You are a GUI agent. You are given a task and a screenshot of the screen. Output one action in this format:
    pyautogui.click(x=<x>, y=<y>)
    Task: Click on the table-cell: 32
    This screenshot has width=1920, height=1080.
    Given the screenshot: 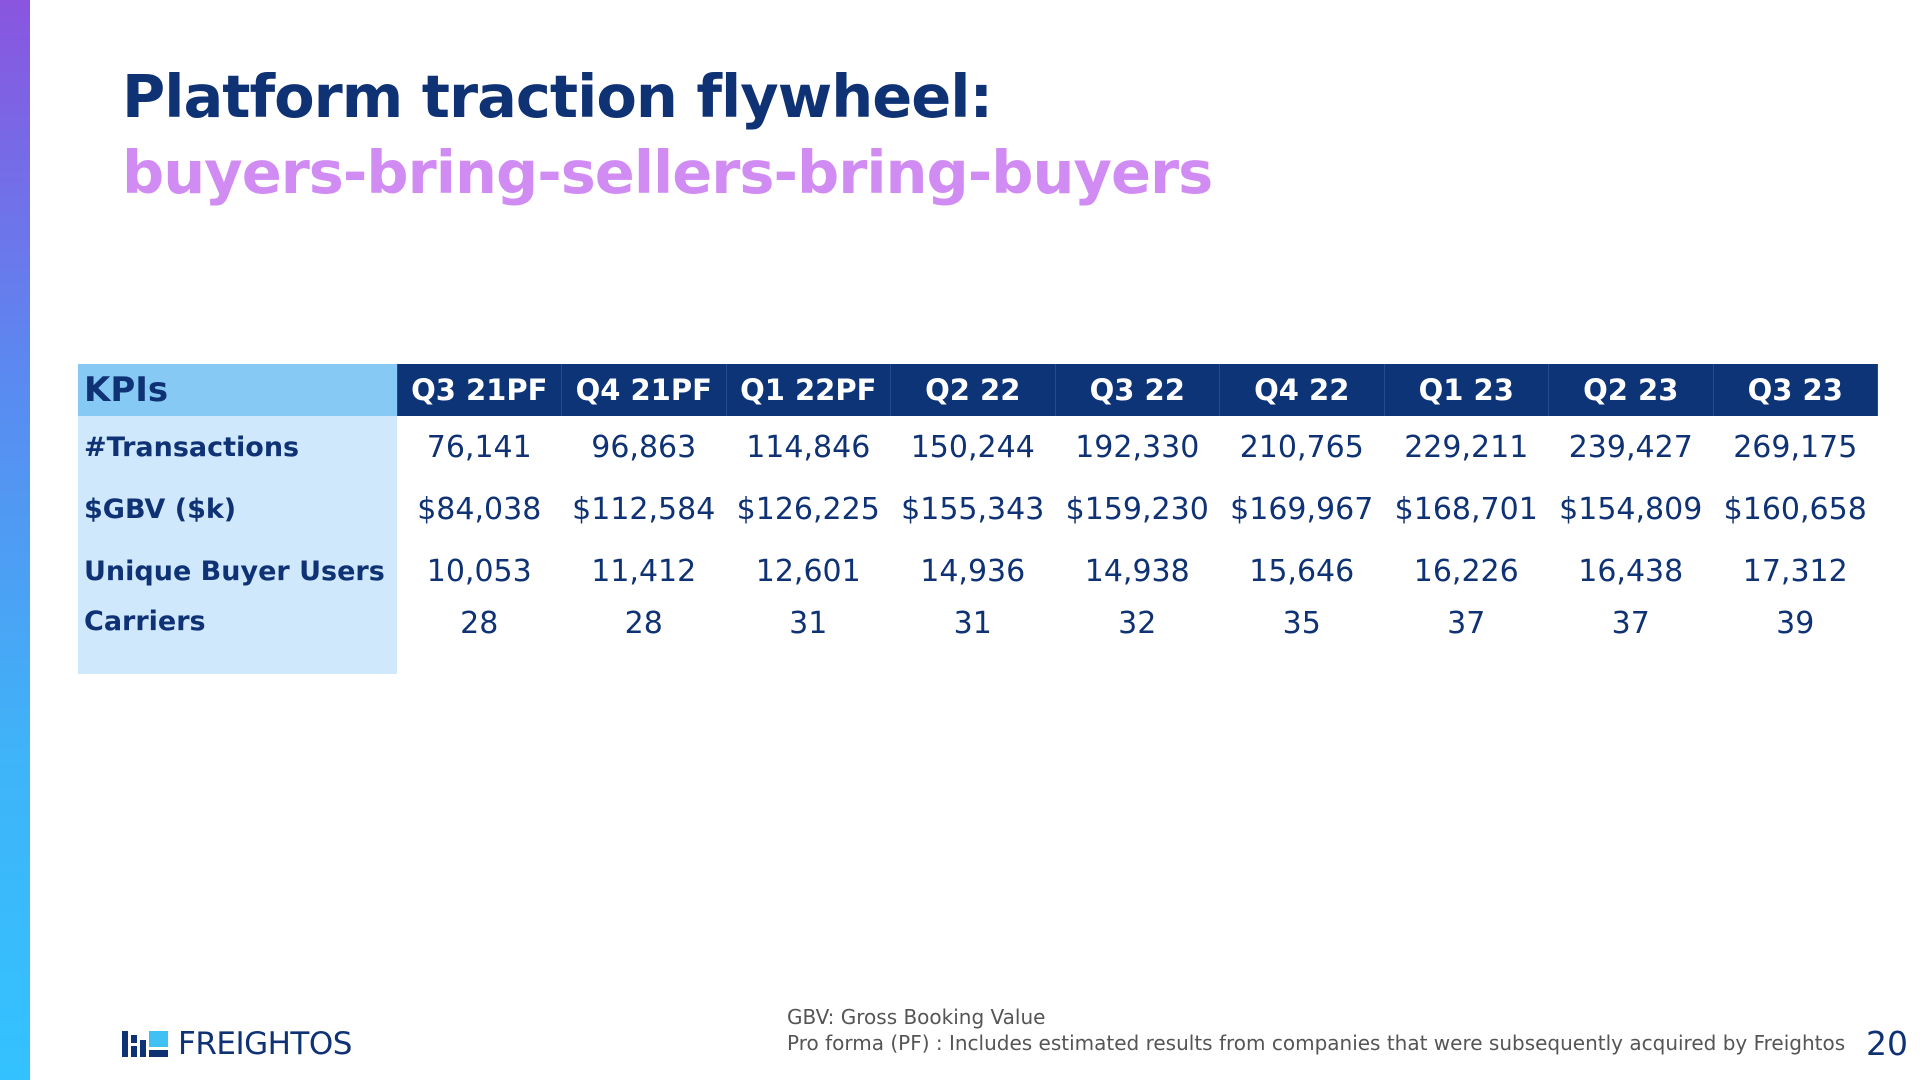 What is the action you would take?
    pyautogui.click(x=1137, y=623)
    